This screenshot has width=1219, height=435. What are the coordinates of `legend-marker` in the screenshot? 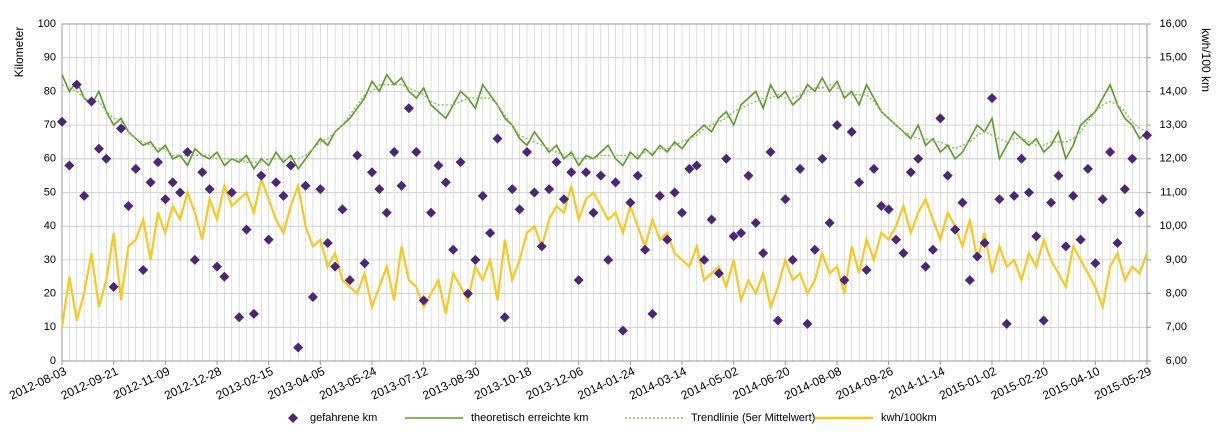 It's located at (293, 418).